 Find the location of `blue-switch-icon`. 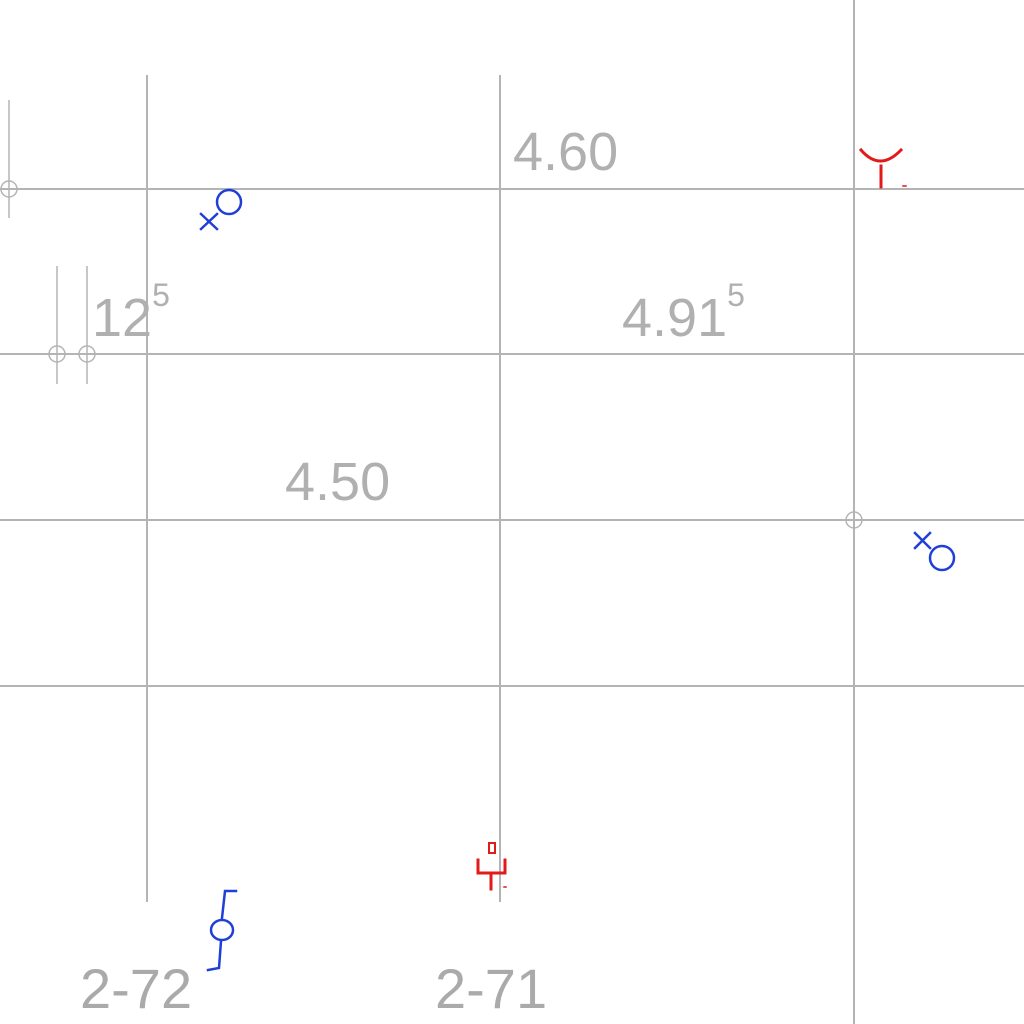

blue-switch-icon is located at coordinates (222, 930).